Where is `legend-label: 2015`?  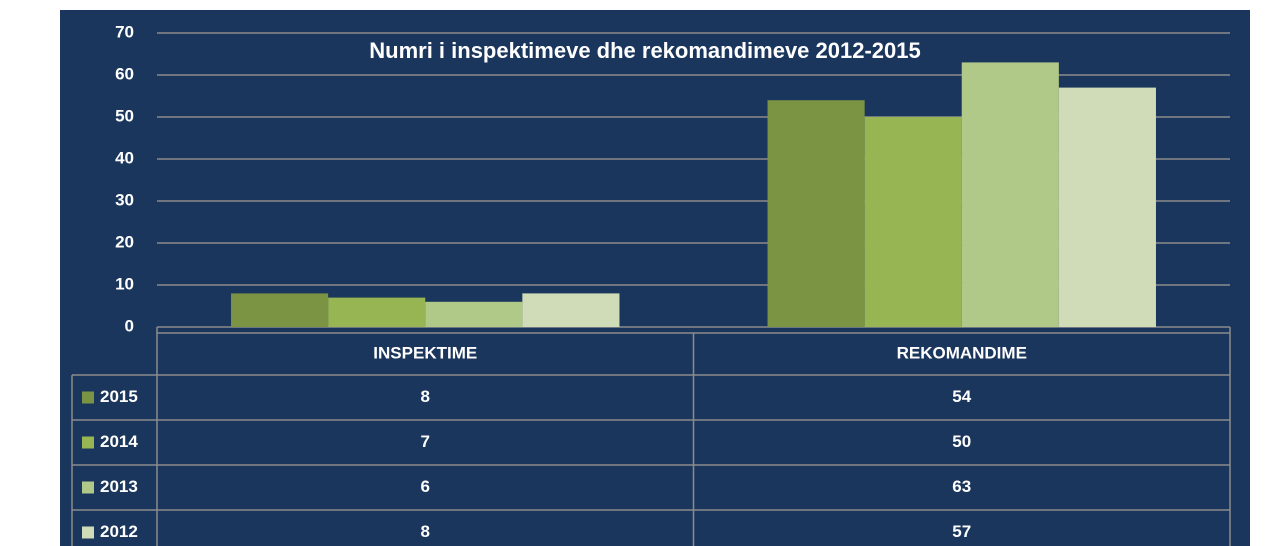 legend-label: 2015 is located at coordinates (119, 396).